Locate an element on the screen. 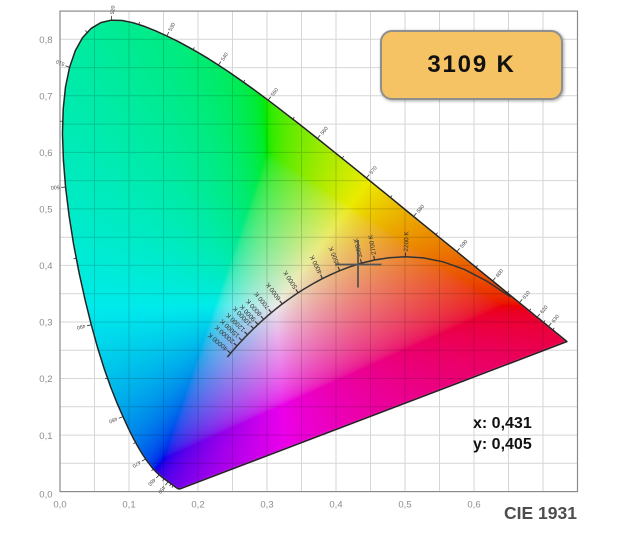 This screenshot has width=620, height=550. svg-text: 450 is located at coordinates (161, 489).